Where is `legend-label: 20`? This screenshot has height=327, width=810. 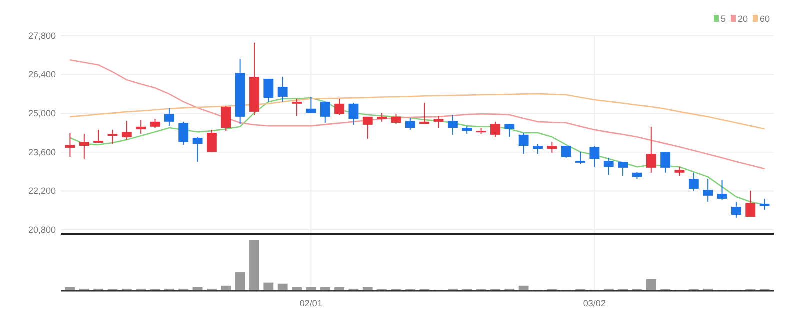
legend-label: 20 is located at coordinates (743, 19).